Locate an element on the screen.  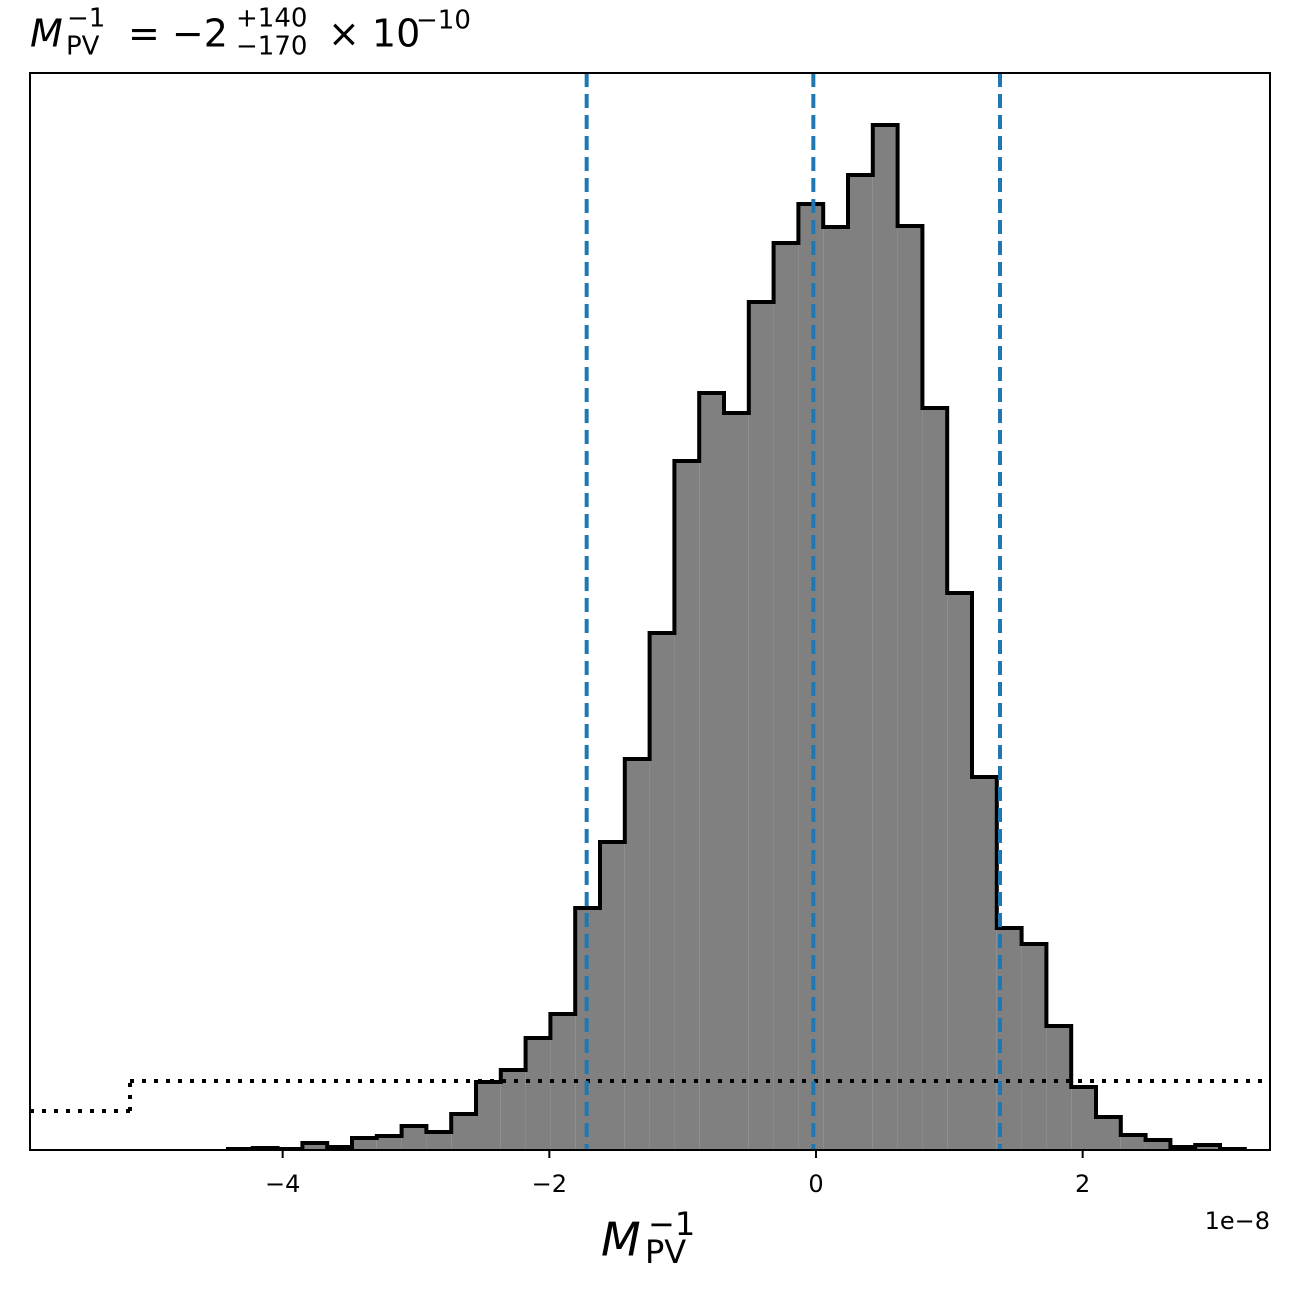
title-symbol: M is located at coordinates (46, 34).